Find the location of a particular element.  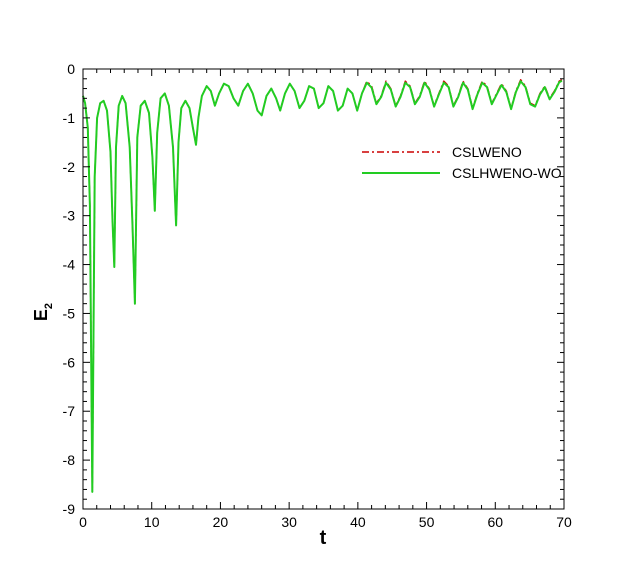

y-tick-label: -3 is located at coordinates (69, 216).